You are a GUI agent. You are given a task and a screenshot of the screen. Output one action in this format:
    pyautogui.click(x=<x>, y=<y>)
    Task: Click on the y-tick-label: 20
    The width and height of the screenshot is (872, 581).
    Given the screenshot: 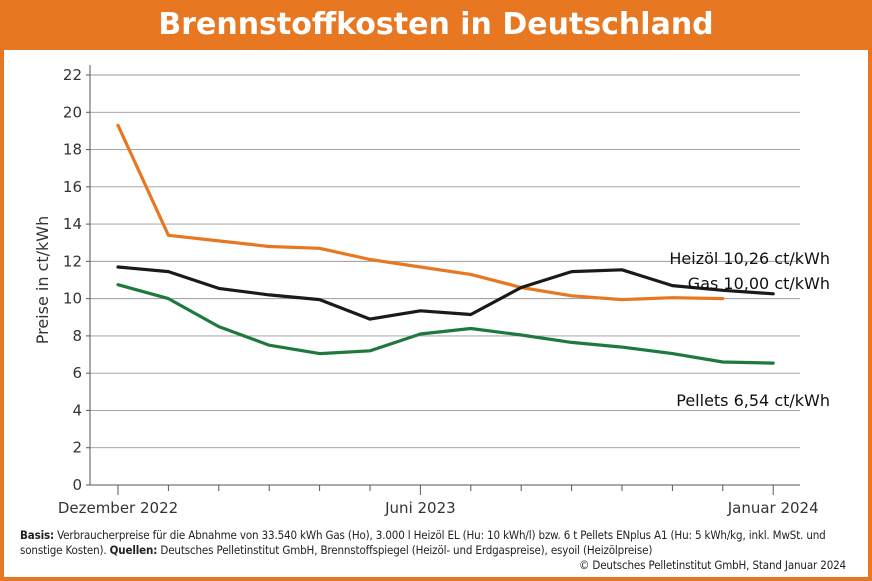 What is the action you would take?
    pyautogui.click(x=72, y=112)
    